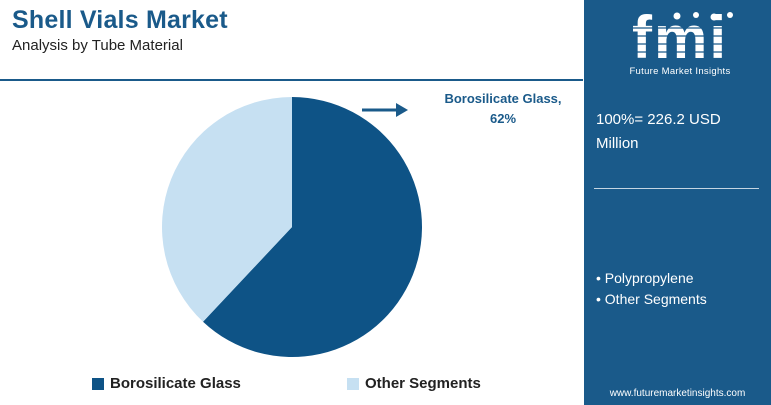 This screenshot has width=771, height=405. Describe the element at coordinates (503, 98) in the screenshot. I see `callout-label: Borosilicate Glass,` at that location.